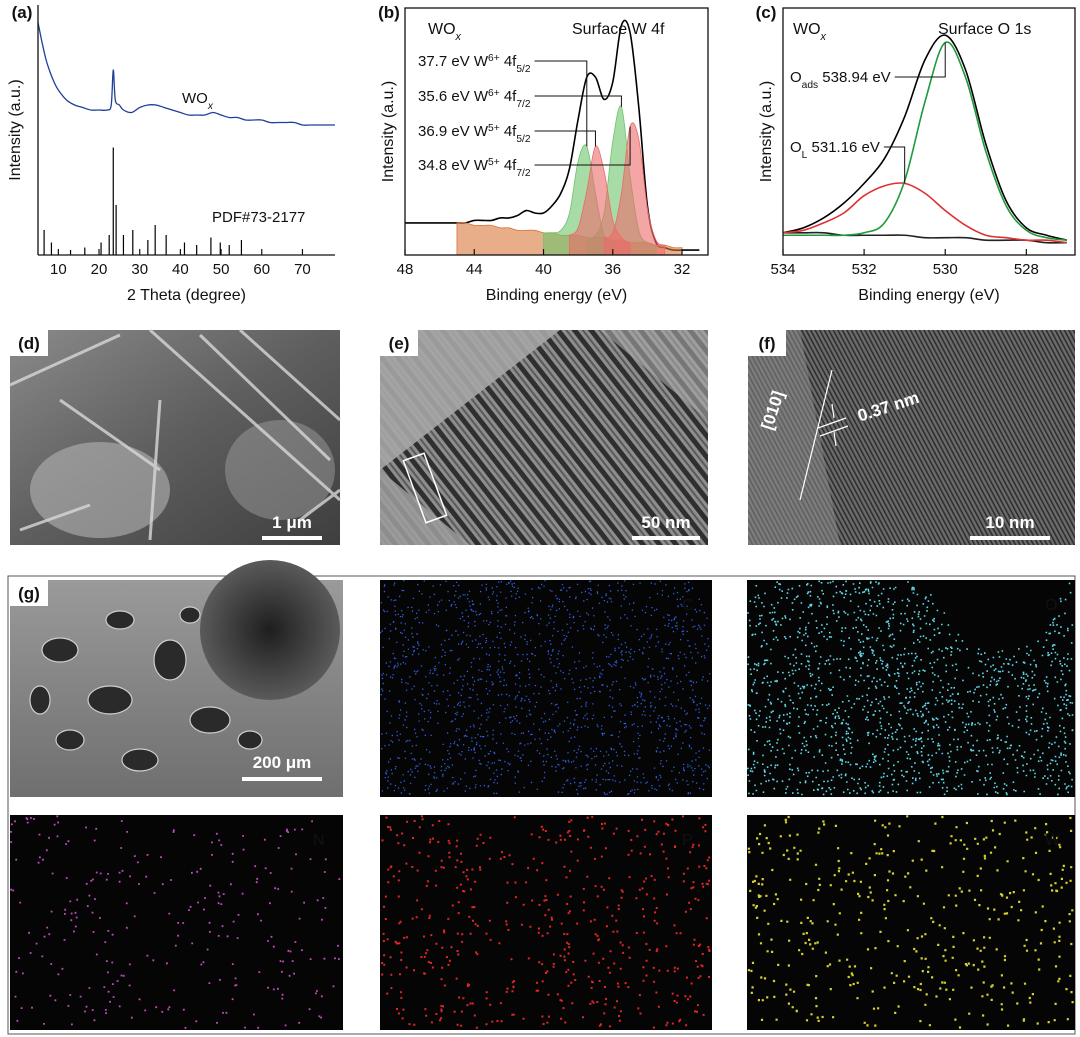  Describe the element at coordinates (453, 165) in the screenshot. I see `text-part: 34.8 eV W` at that location.